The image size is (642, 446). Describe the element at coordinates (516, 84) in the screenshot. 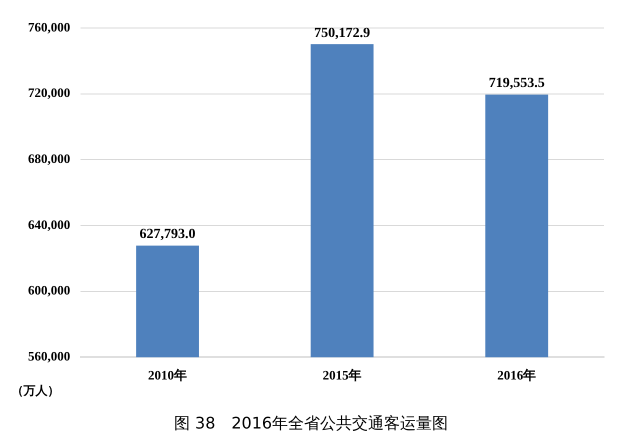

I see `data-label: 719,553.5` at that location.